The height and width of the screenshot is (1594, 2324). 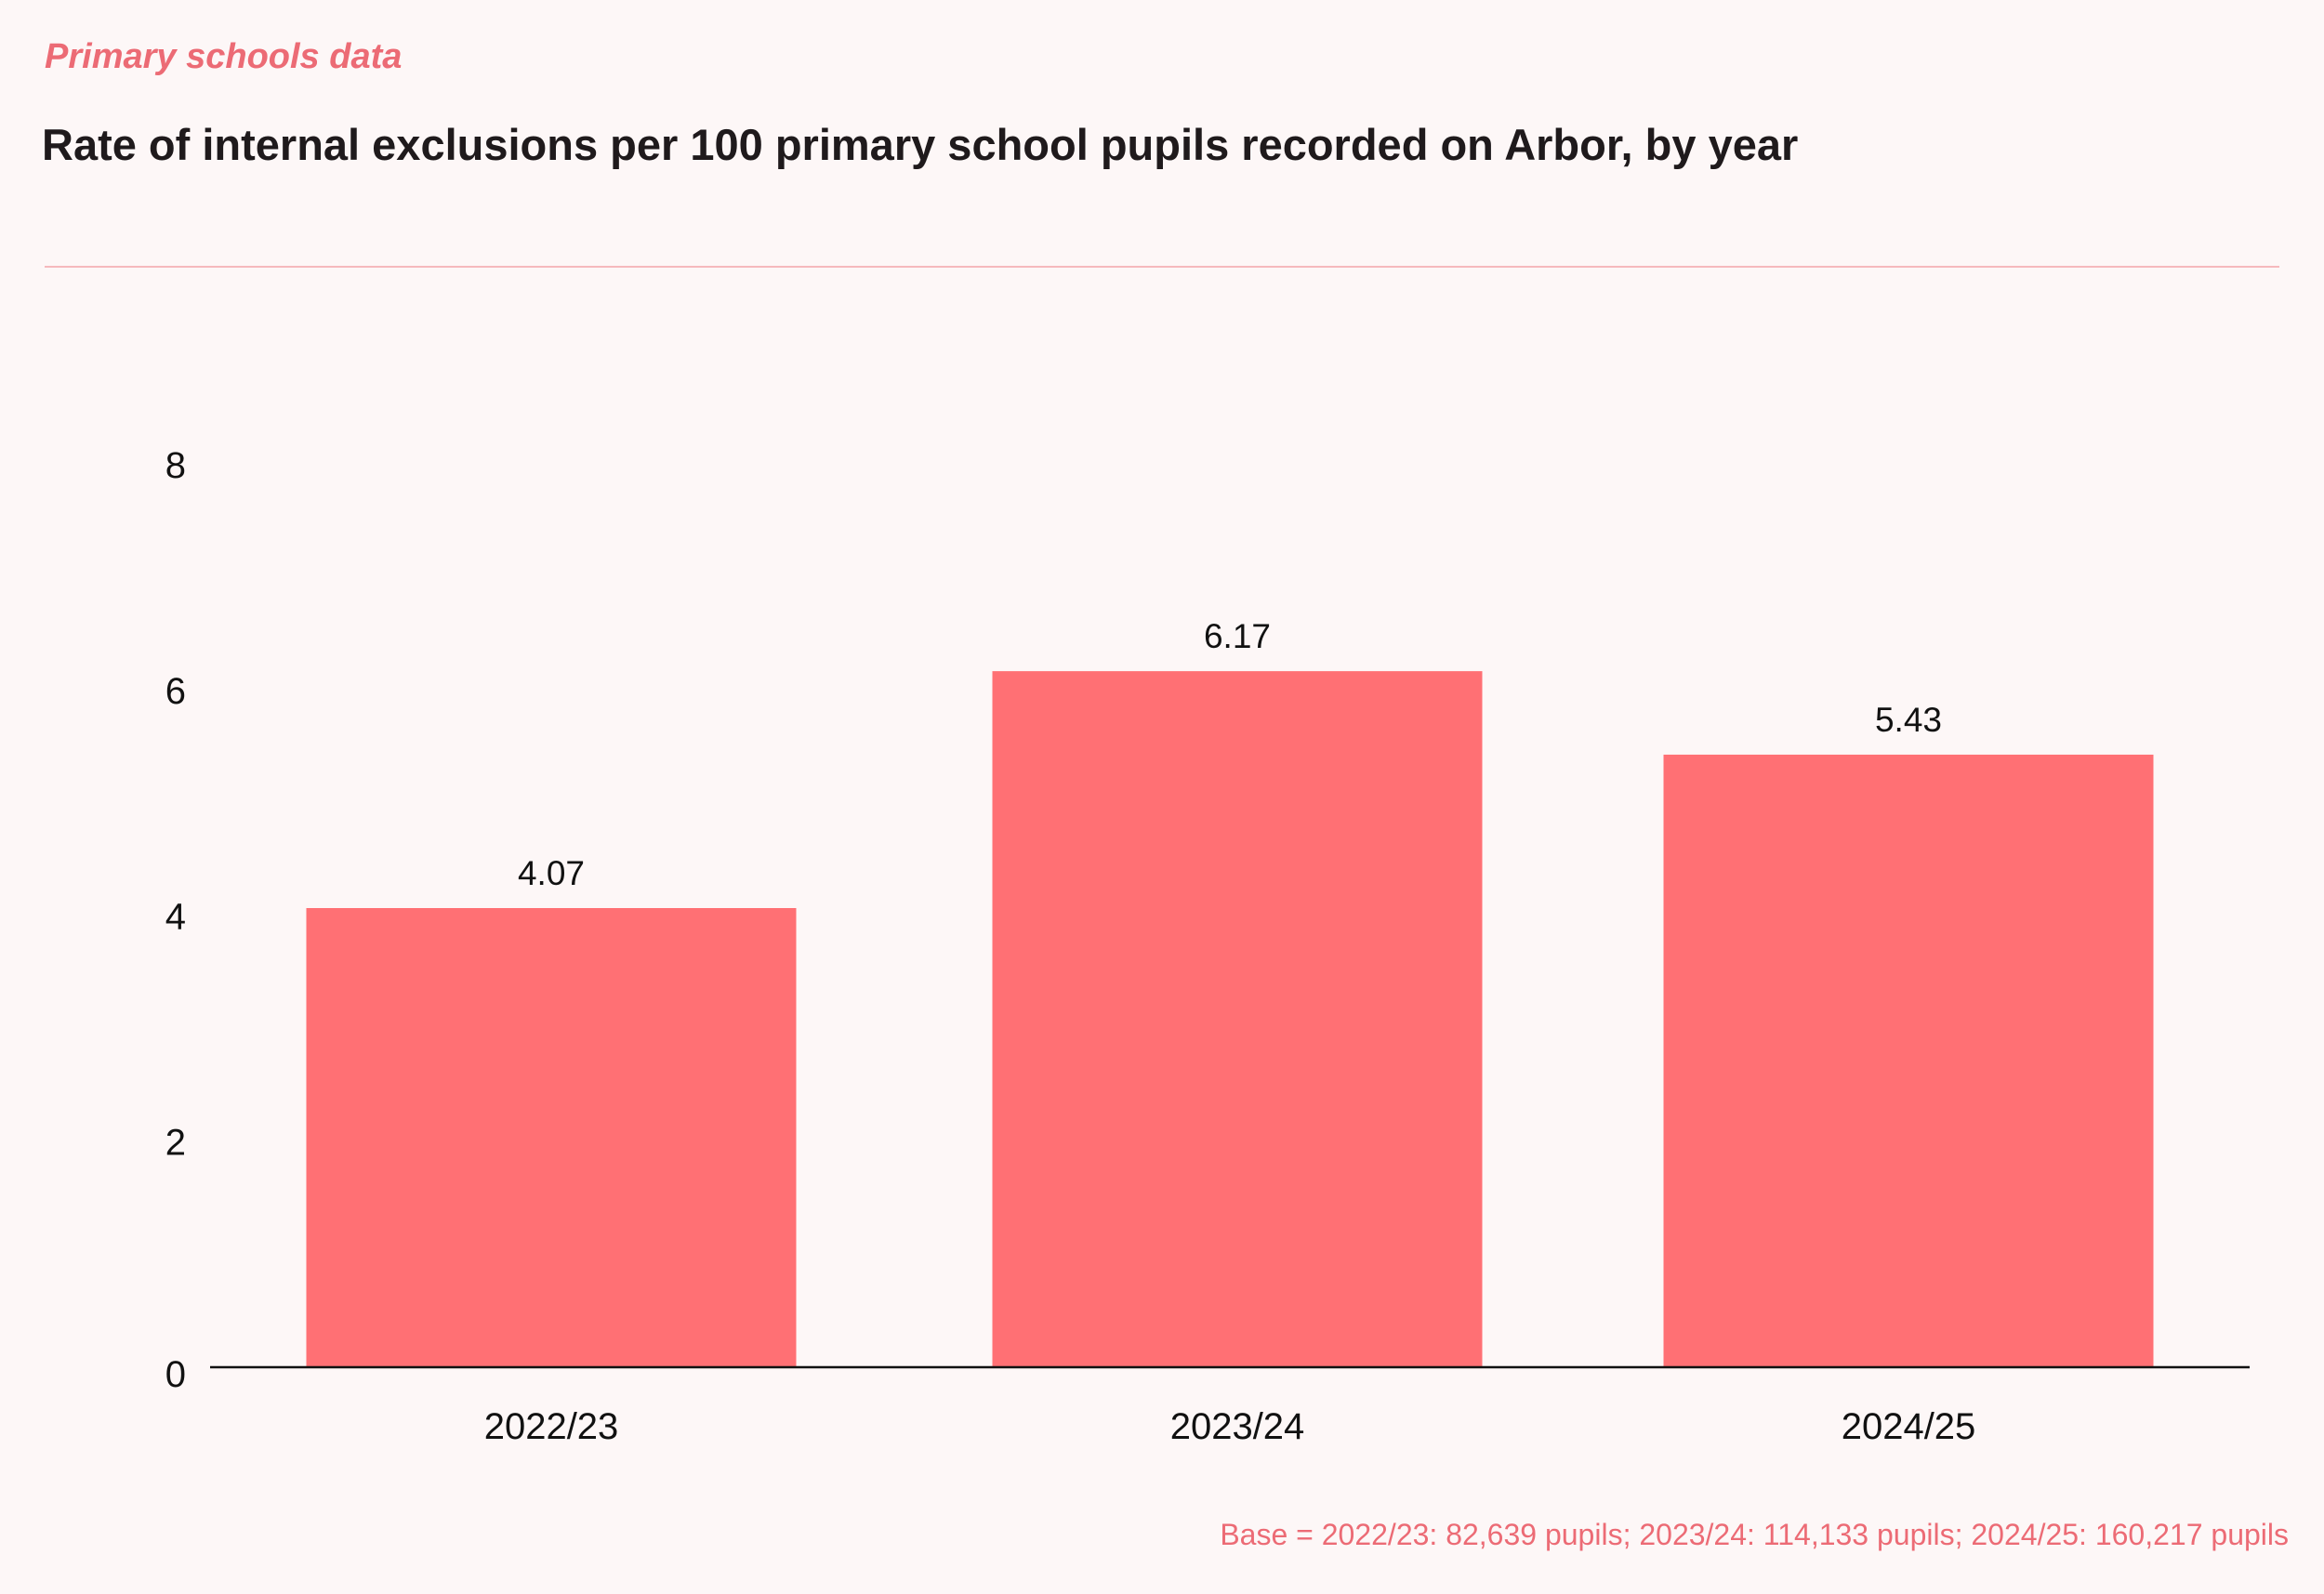 I want to click on y-tick-label: 4, so click(x=175, y=917).